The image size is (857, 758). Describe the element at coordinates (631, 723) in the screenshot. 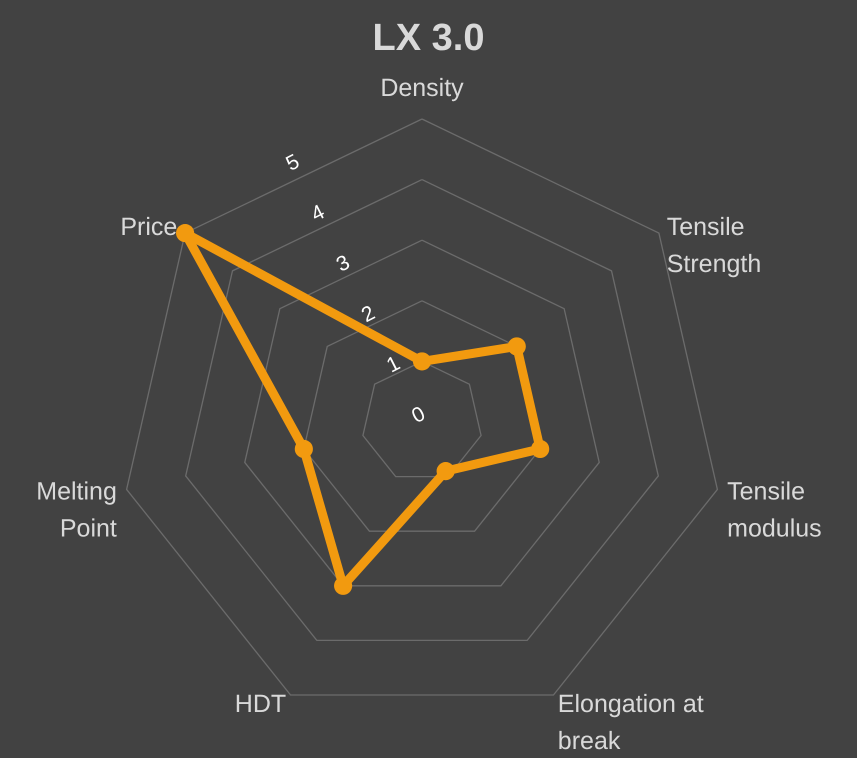

I see `spoke-label: Elongation at break` at that location.